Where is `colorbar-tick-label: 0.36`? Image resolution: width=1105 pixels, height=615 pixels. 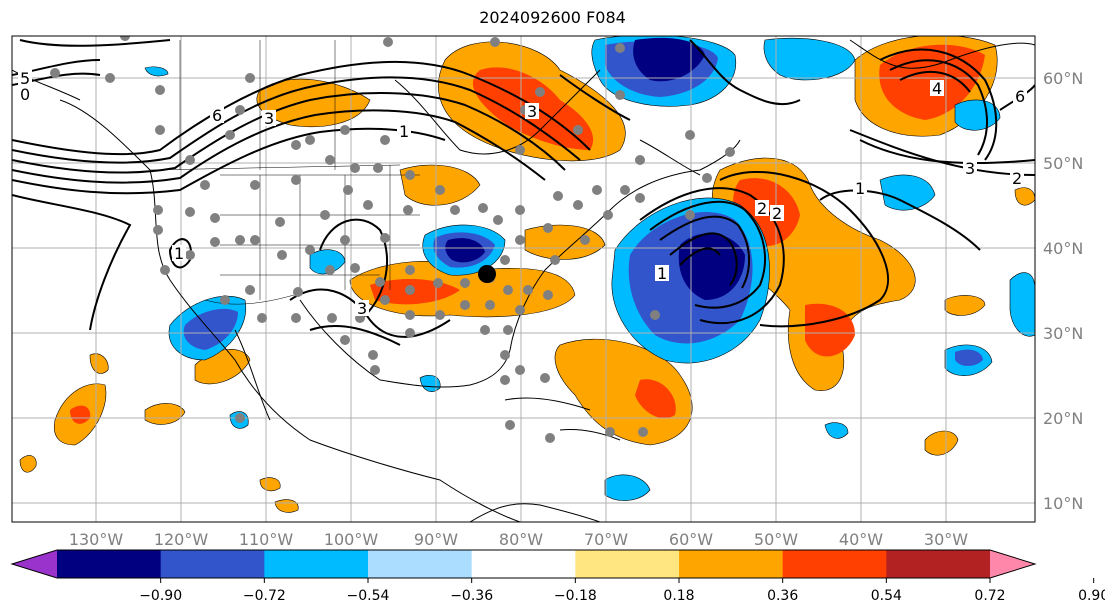
colorbar-tick-label: 0.36 is located at coordinates (782, 596).